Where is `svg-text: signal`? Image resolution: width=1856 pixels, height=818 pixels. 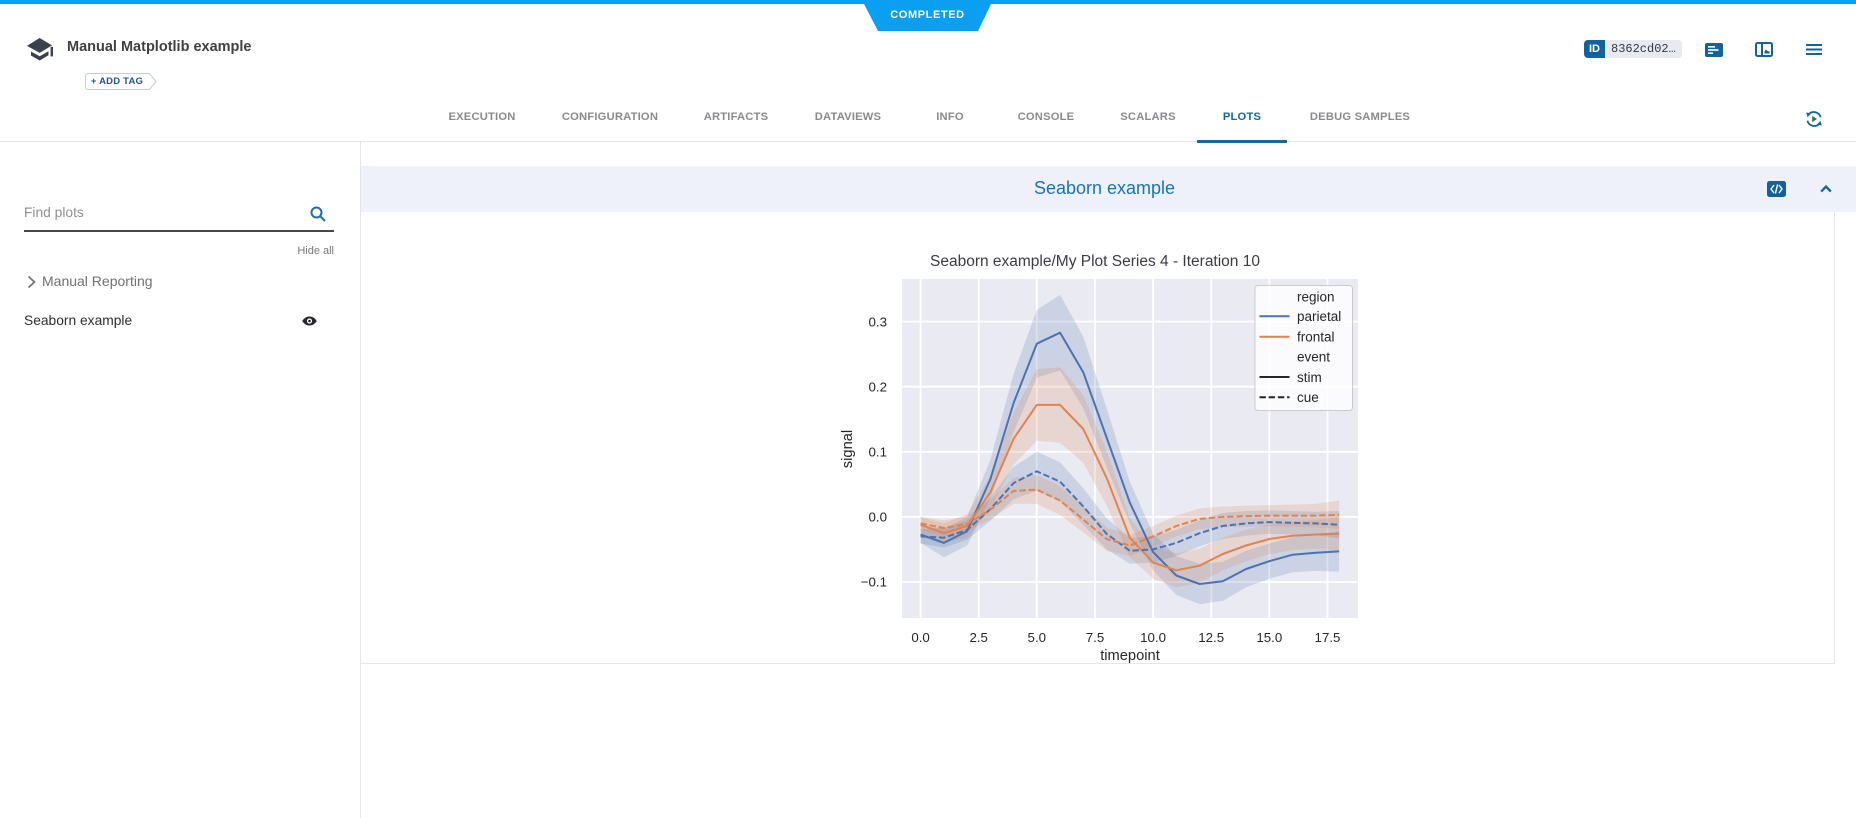
svg-text: signal is located at coordinates (848, 449).